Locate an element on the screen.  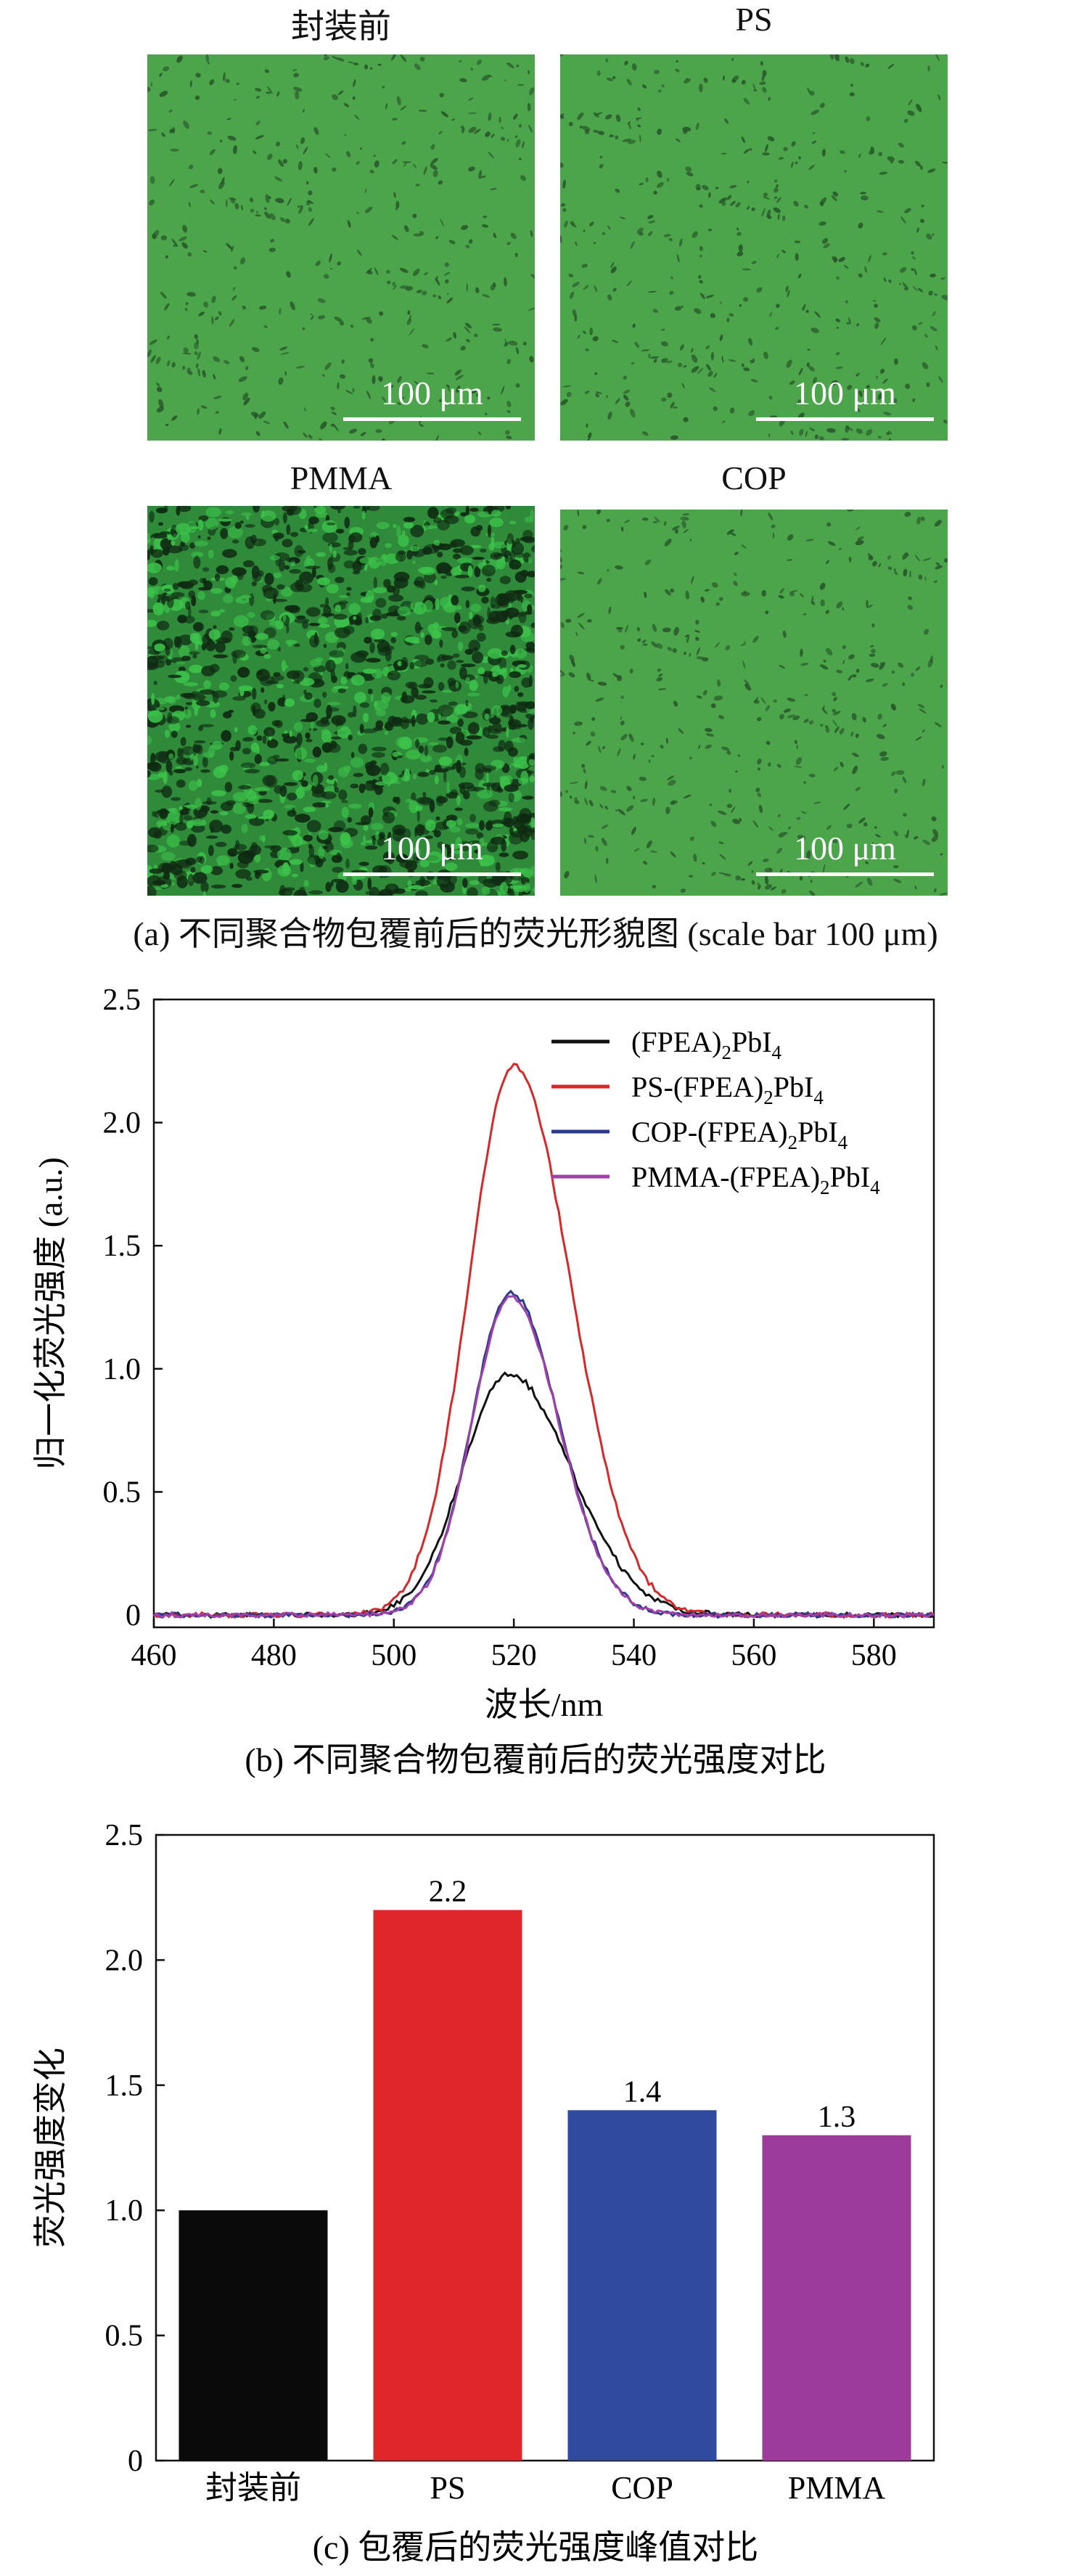
legend-entry: PMMA-(FPEA)2PbI4 is located at coordinates (755, 1179).